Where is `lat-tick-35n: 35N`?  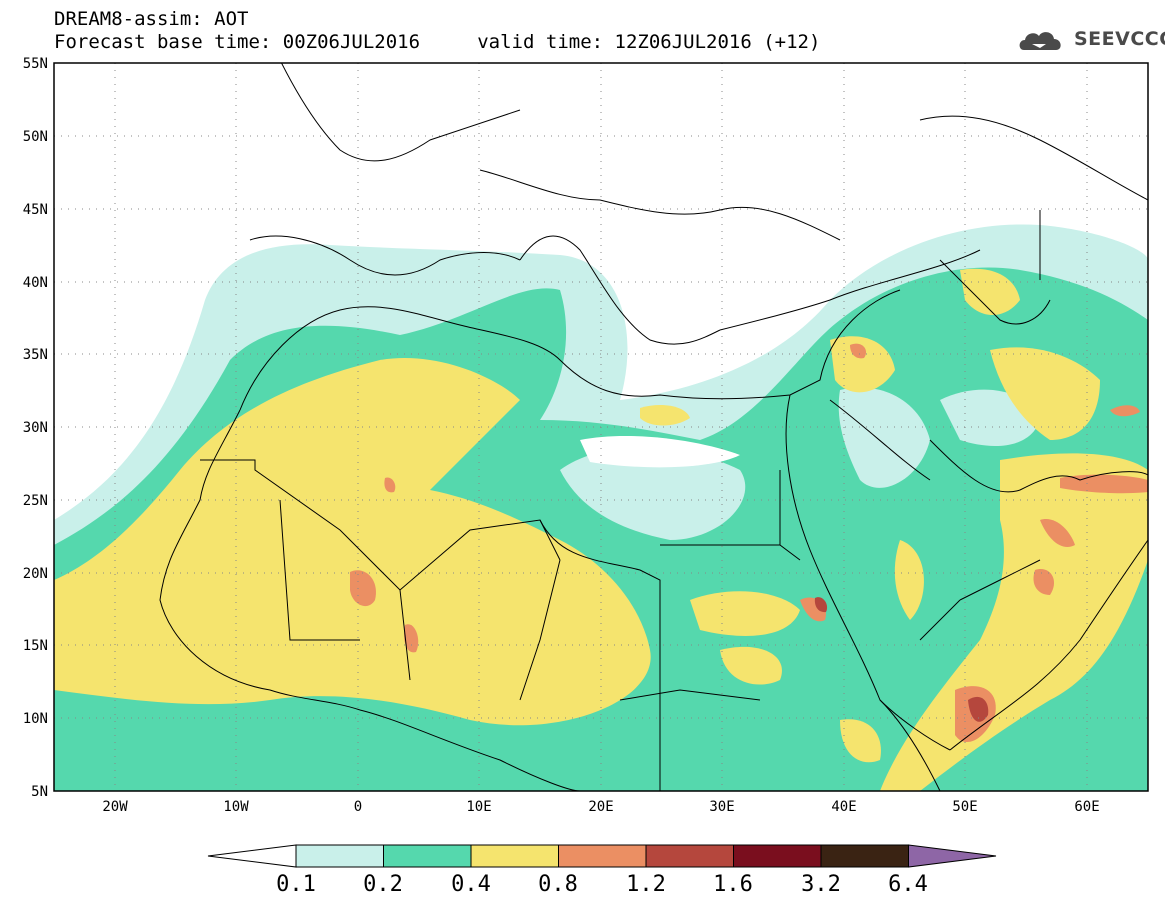 lat-tick-35n: 35N is located at coordinates (35, 355).